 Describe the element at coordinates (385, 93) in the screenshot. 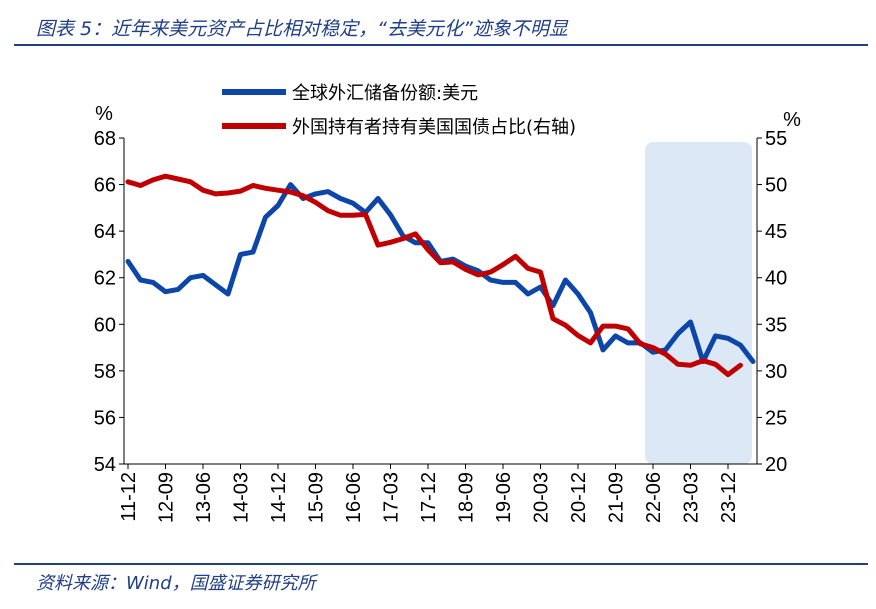

I see `legend-label-reserves: 全球外汇储备份额:美元` at that location.